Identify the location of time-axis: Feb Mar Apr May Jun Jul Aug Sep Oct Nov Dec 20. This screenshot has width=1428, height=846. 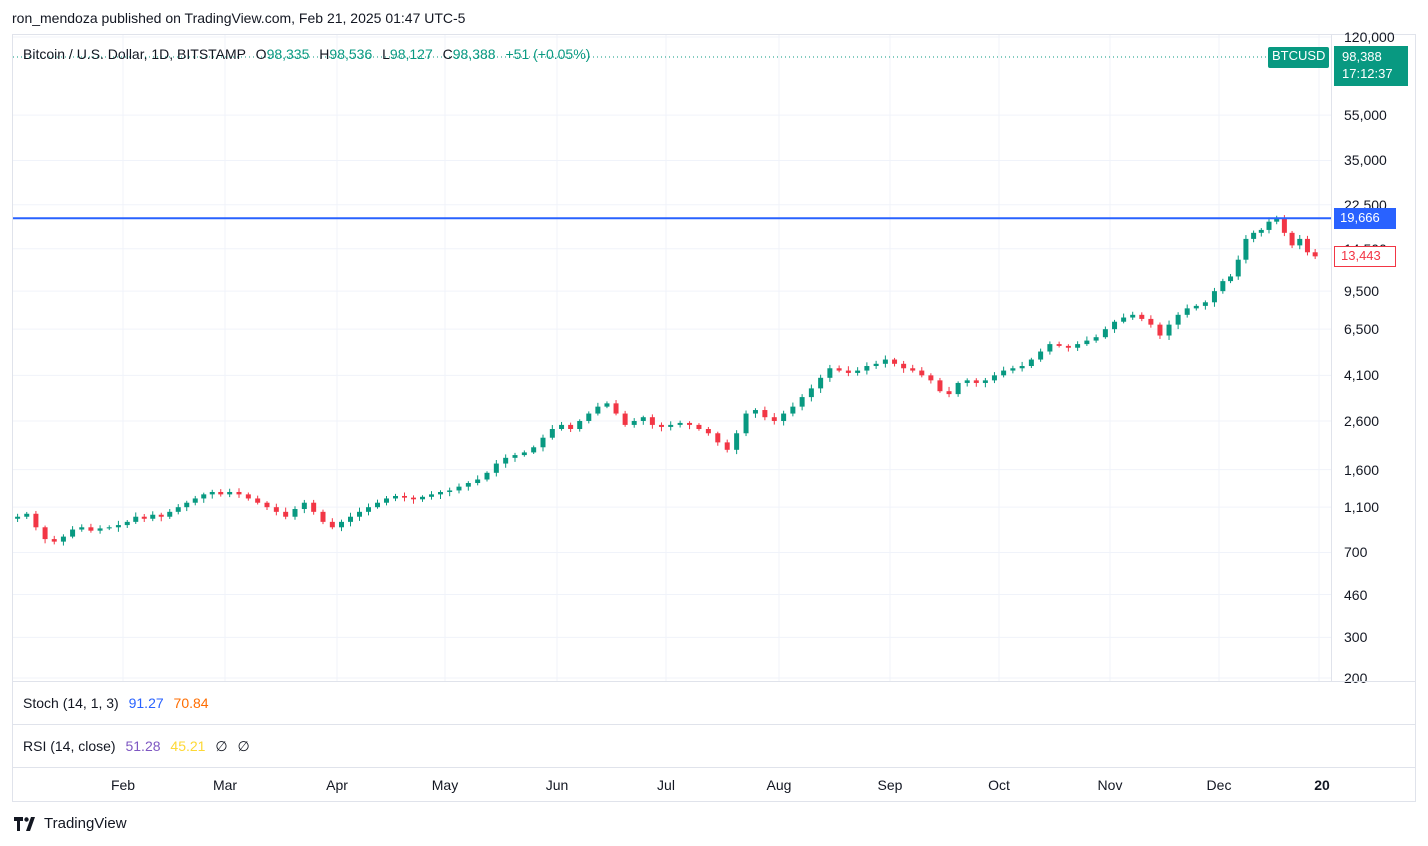
(714, 784).